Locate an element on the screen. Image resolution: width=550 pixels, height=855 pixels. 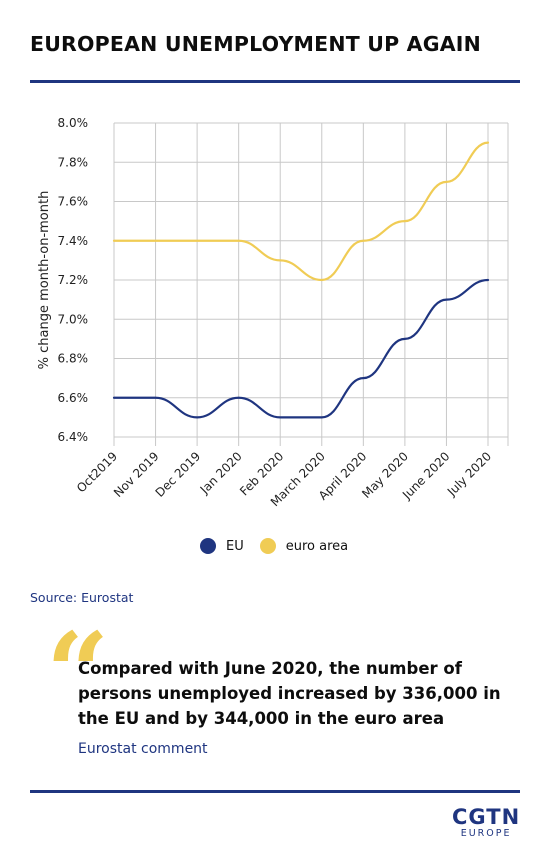
legend-label-eu: EU is located at coordinates (235, 546).